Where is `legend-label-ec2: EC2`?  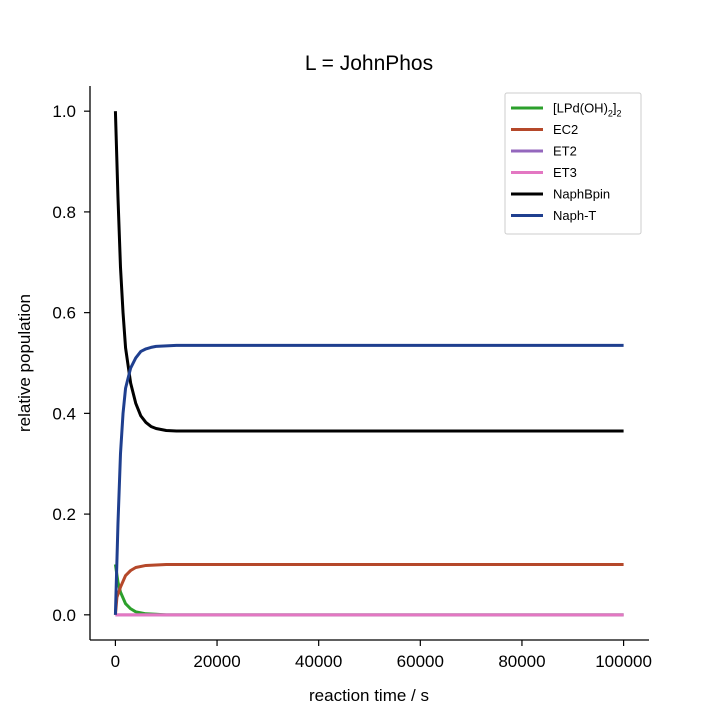
legend-label-ec2: EC2 is located at coordinates (565, 129).